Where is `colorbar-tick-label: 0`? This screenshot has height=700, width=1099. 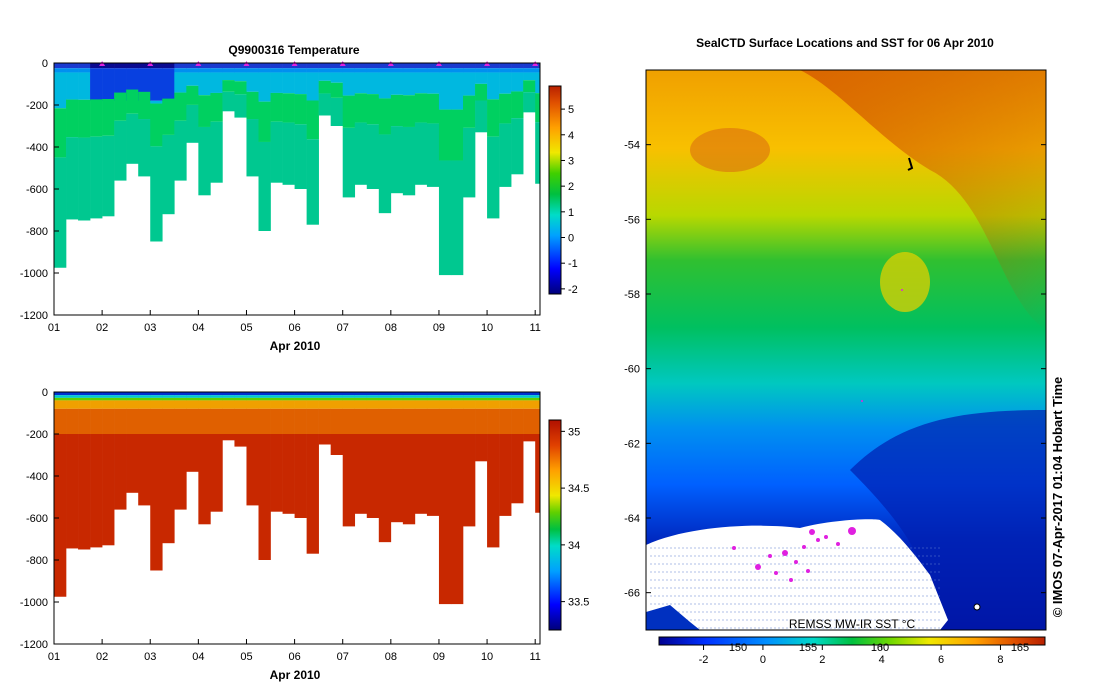 colorbar-tick-label: 0 is located at coordinates (571, 239).